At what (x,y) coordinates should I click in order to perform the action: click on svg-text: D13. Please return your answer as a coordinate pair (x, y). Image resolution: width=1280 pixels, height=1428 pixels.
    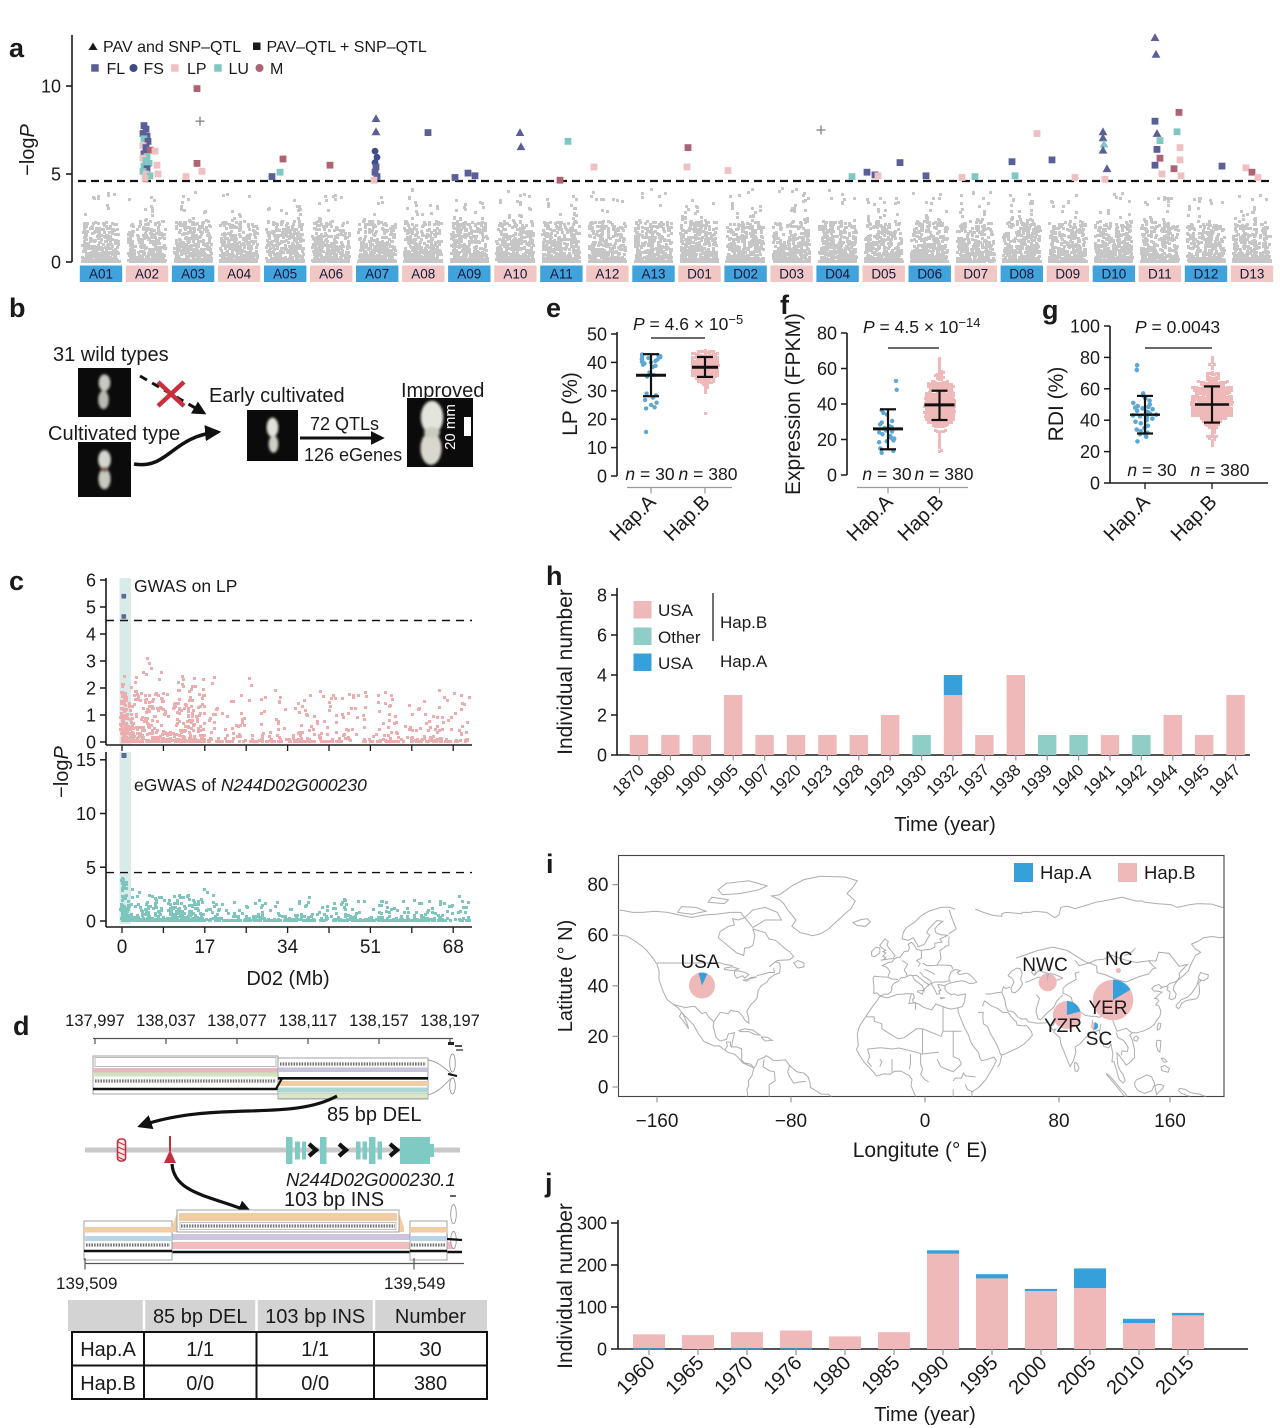
    Looking at the image, I should click on (1252, 274).